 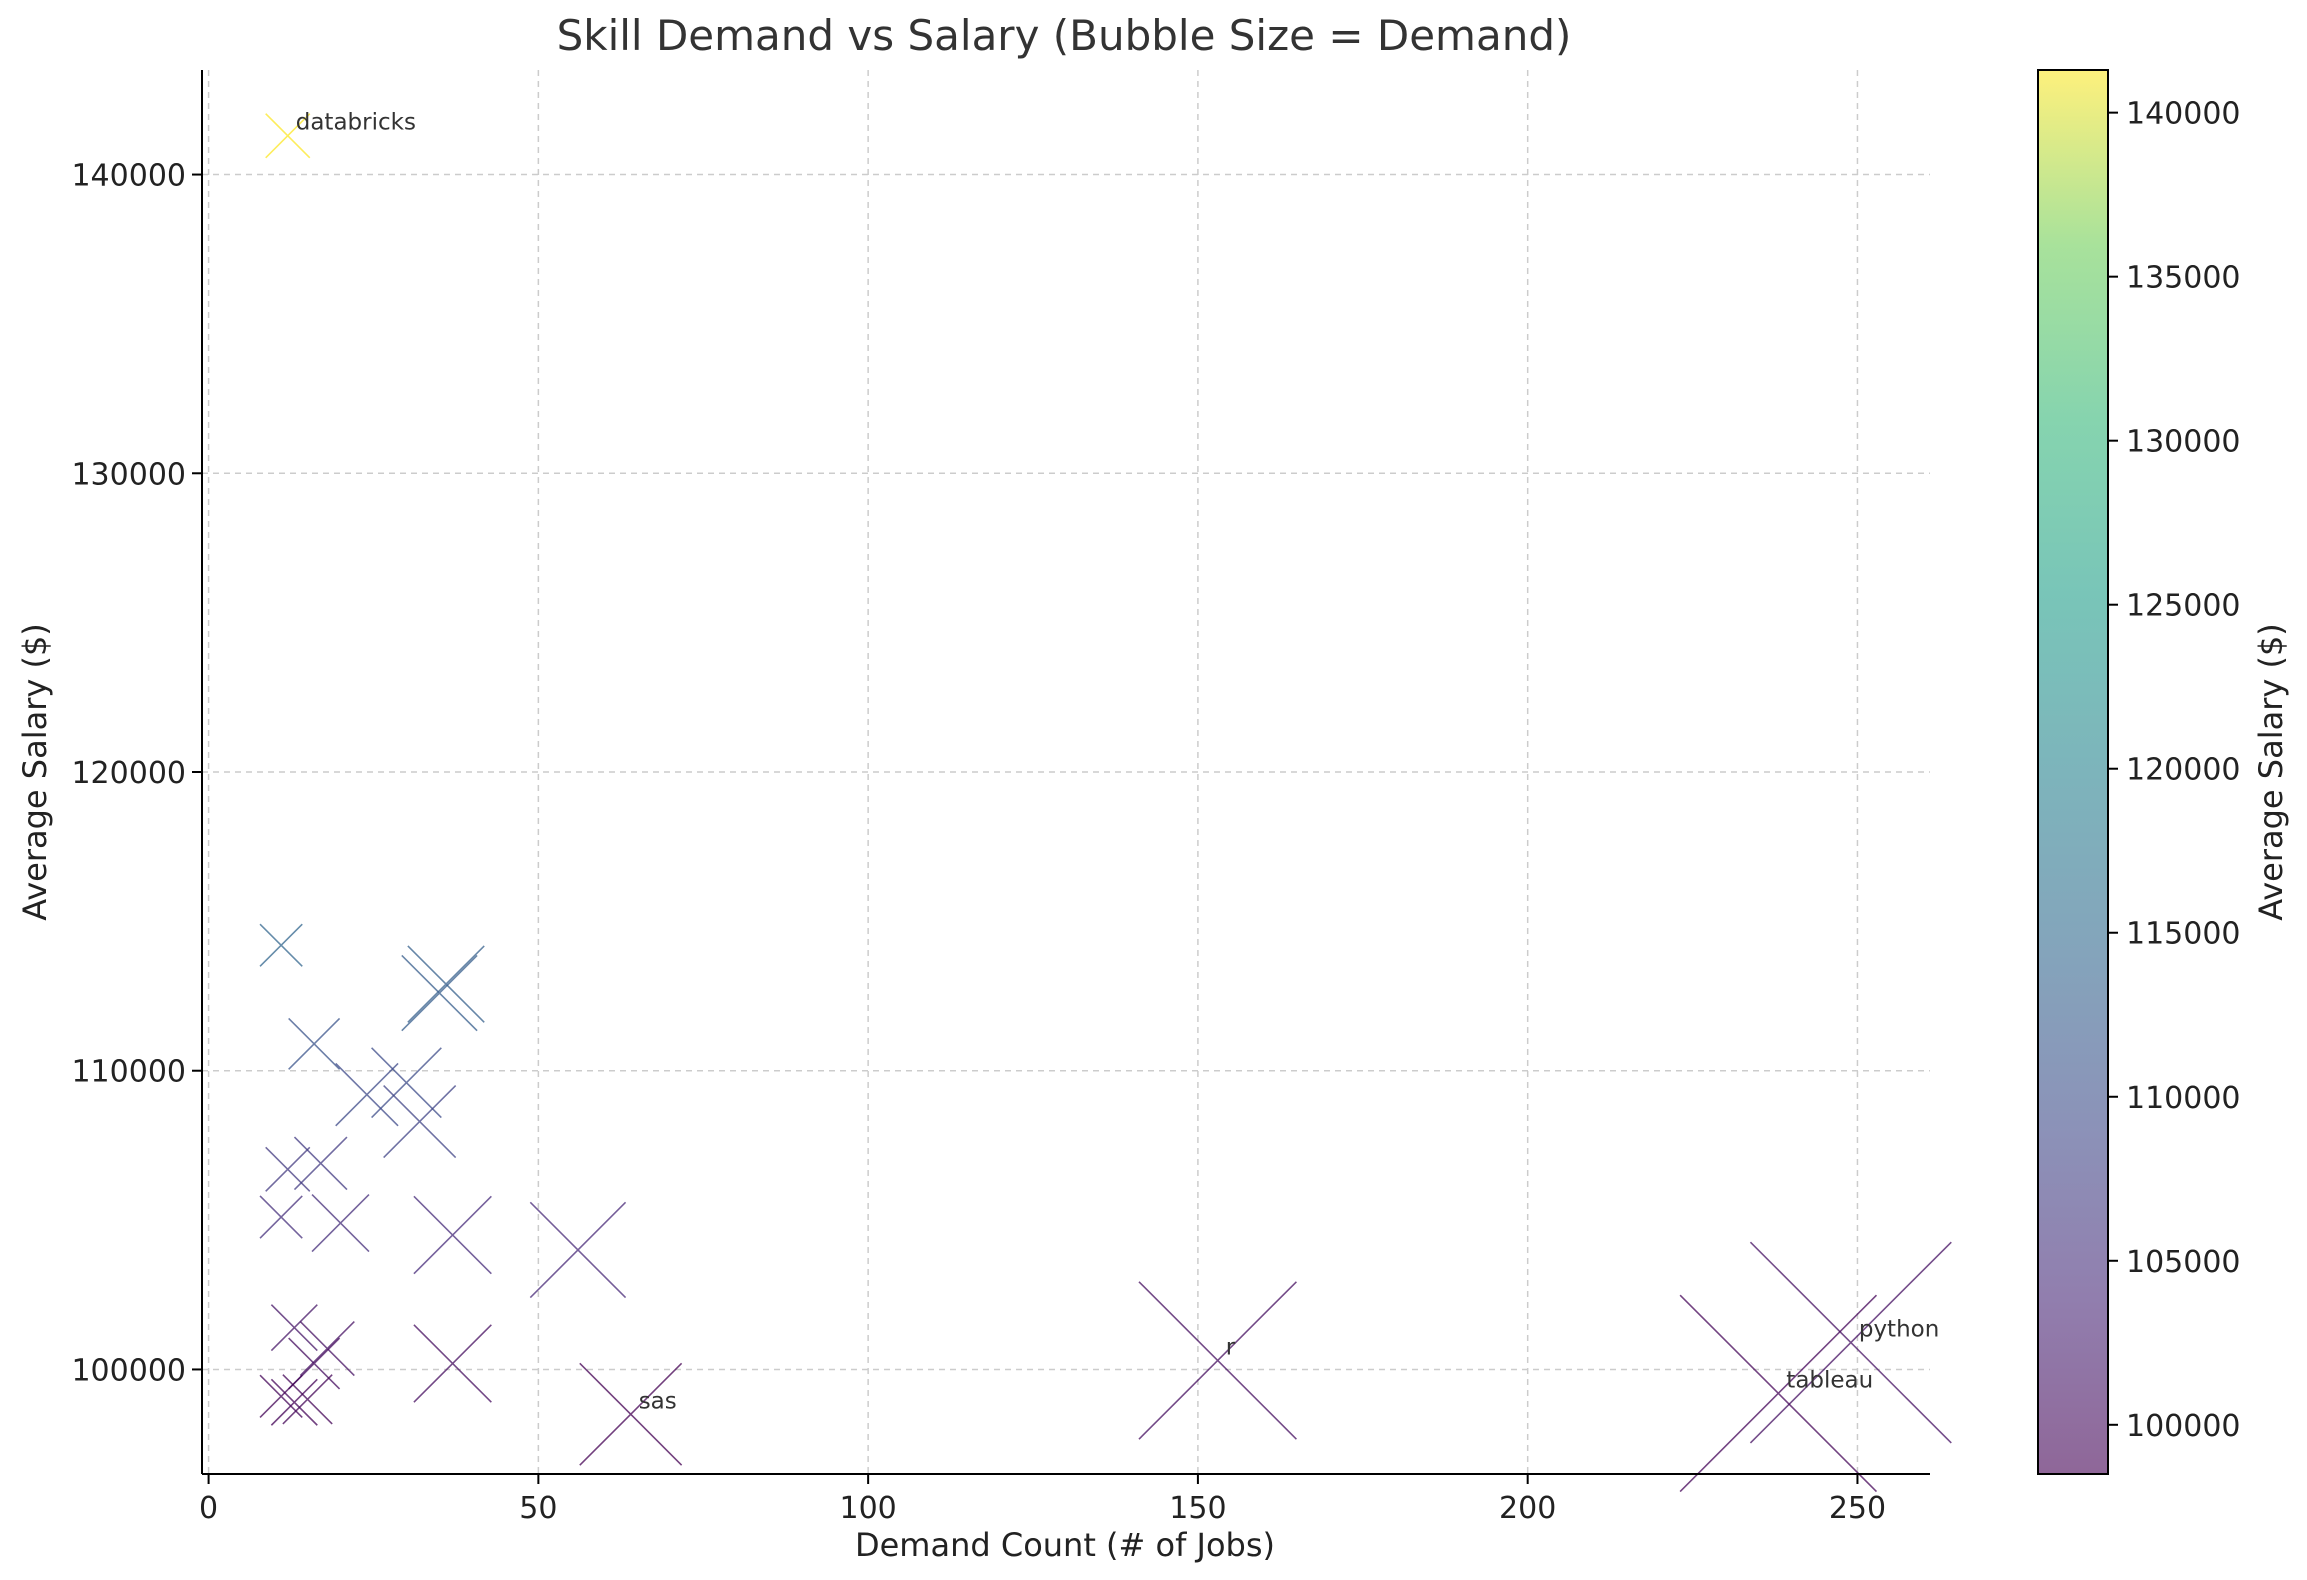 What do you see at coordinates (1065, 1545) in the screenshot?
I see `x-axis-label: Demand Count (# of Jobs)` at bounding box center [1065, 1545].